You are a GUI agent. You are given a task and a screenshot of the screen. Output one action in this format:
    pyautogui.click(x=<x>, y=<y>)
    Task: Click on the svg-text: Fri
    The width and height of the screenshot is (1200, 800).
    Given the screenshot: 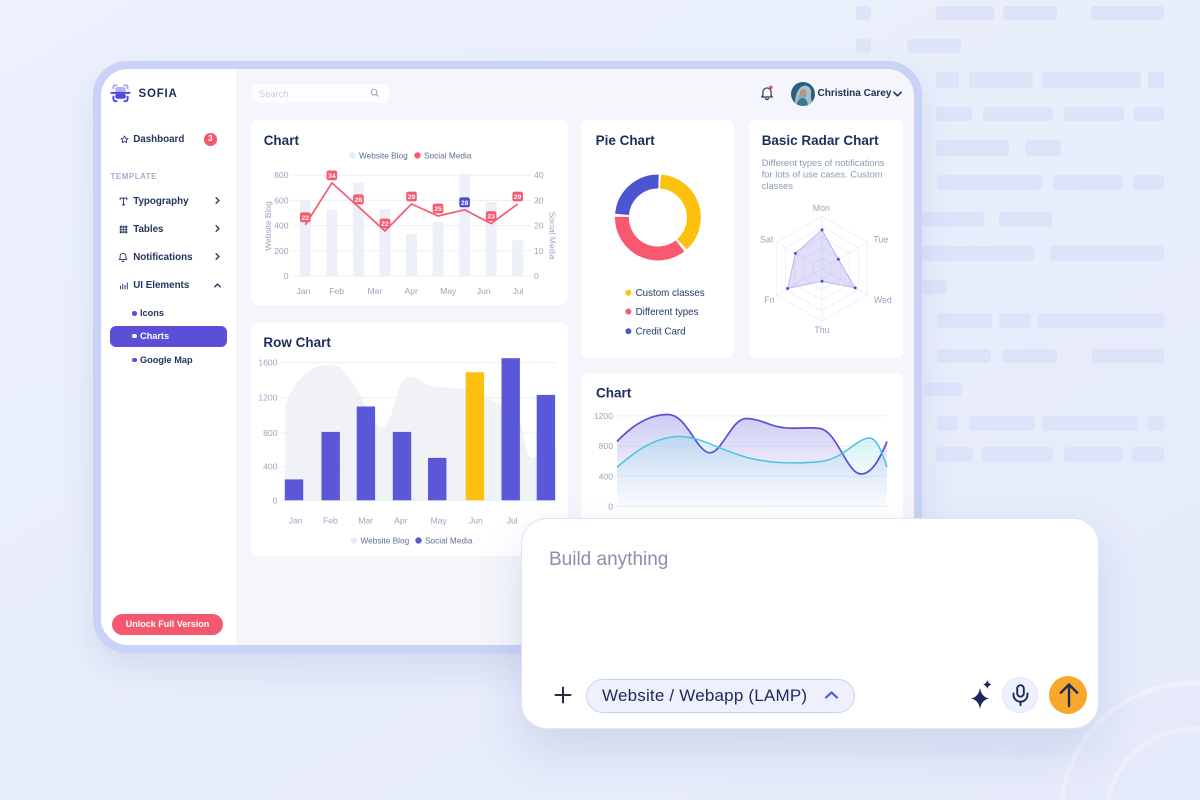 What is the action you would take?
    pyautogui.click(x=769, y=300)
    